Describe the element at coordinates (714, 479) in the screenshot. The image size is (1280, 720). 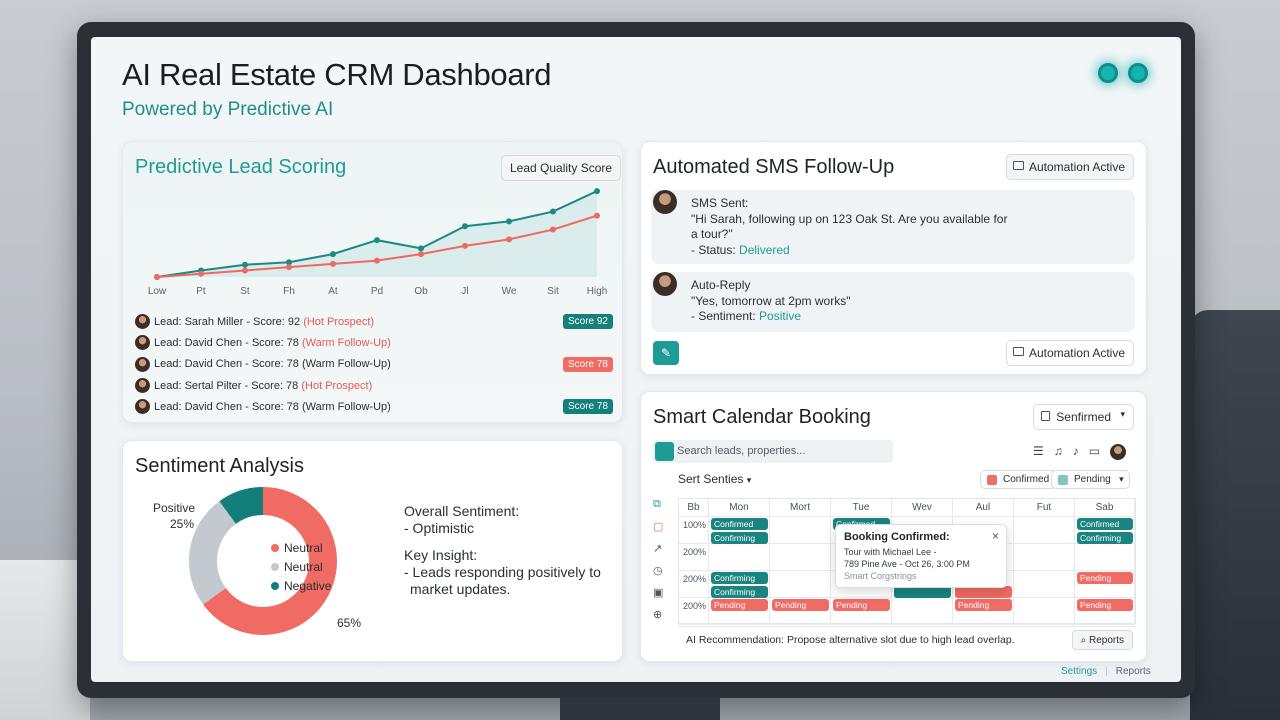
I see `series-selector: Sert Senties ▾` at that location.